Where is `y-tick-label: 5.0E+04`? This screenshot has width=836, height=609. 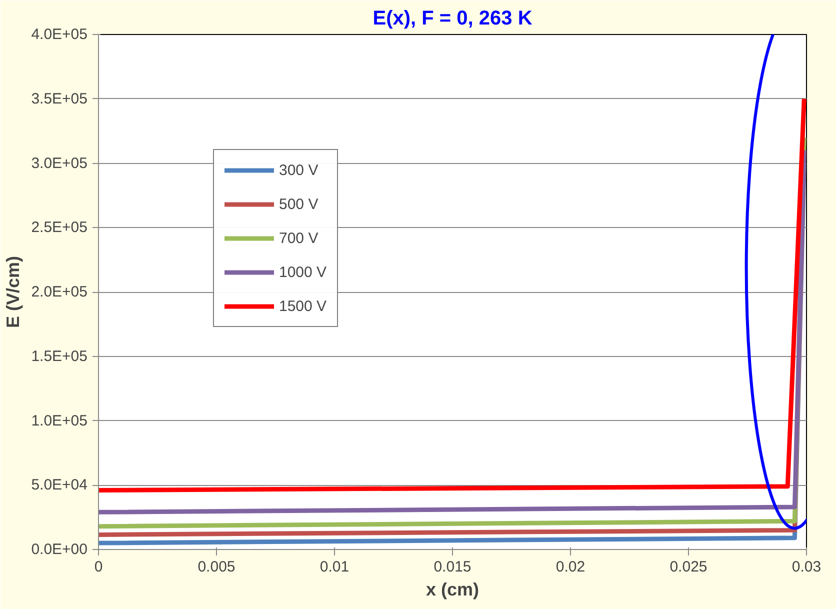 y-tick-label: 5.0E+04 is located at coordinates (59, 485).